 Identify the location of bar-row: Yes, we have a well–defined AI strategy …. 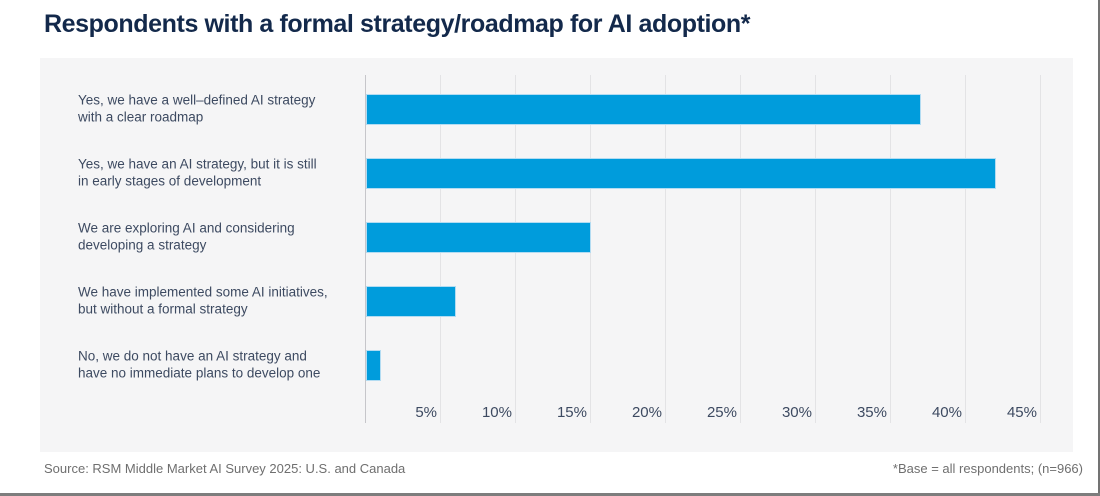
(556, 108).